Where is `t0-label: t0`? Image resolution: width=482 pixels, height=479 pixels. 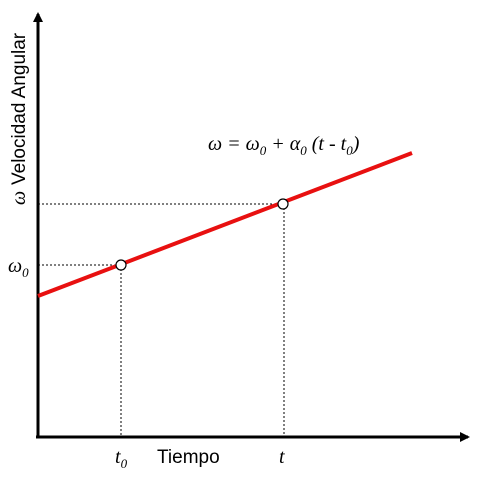 t0-label: t0 is located at coordinates (121, 458).